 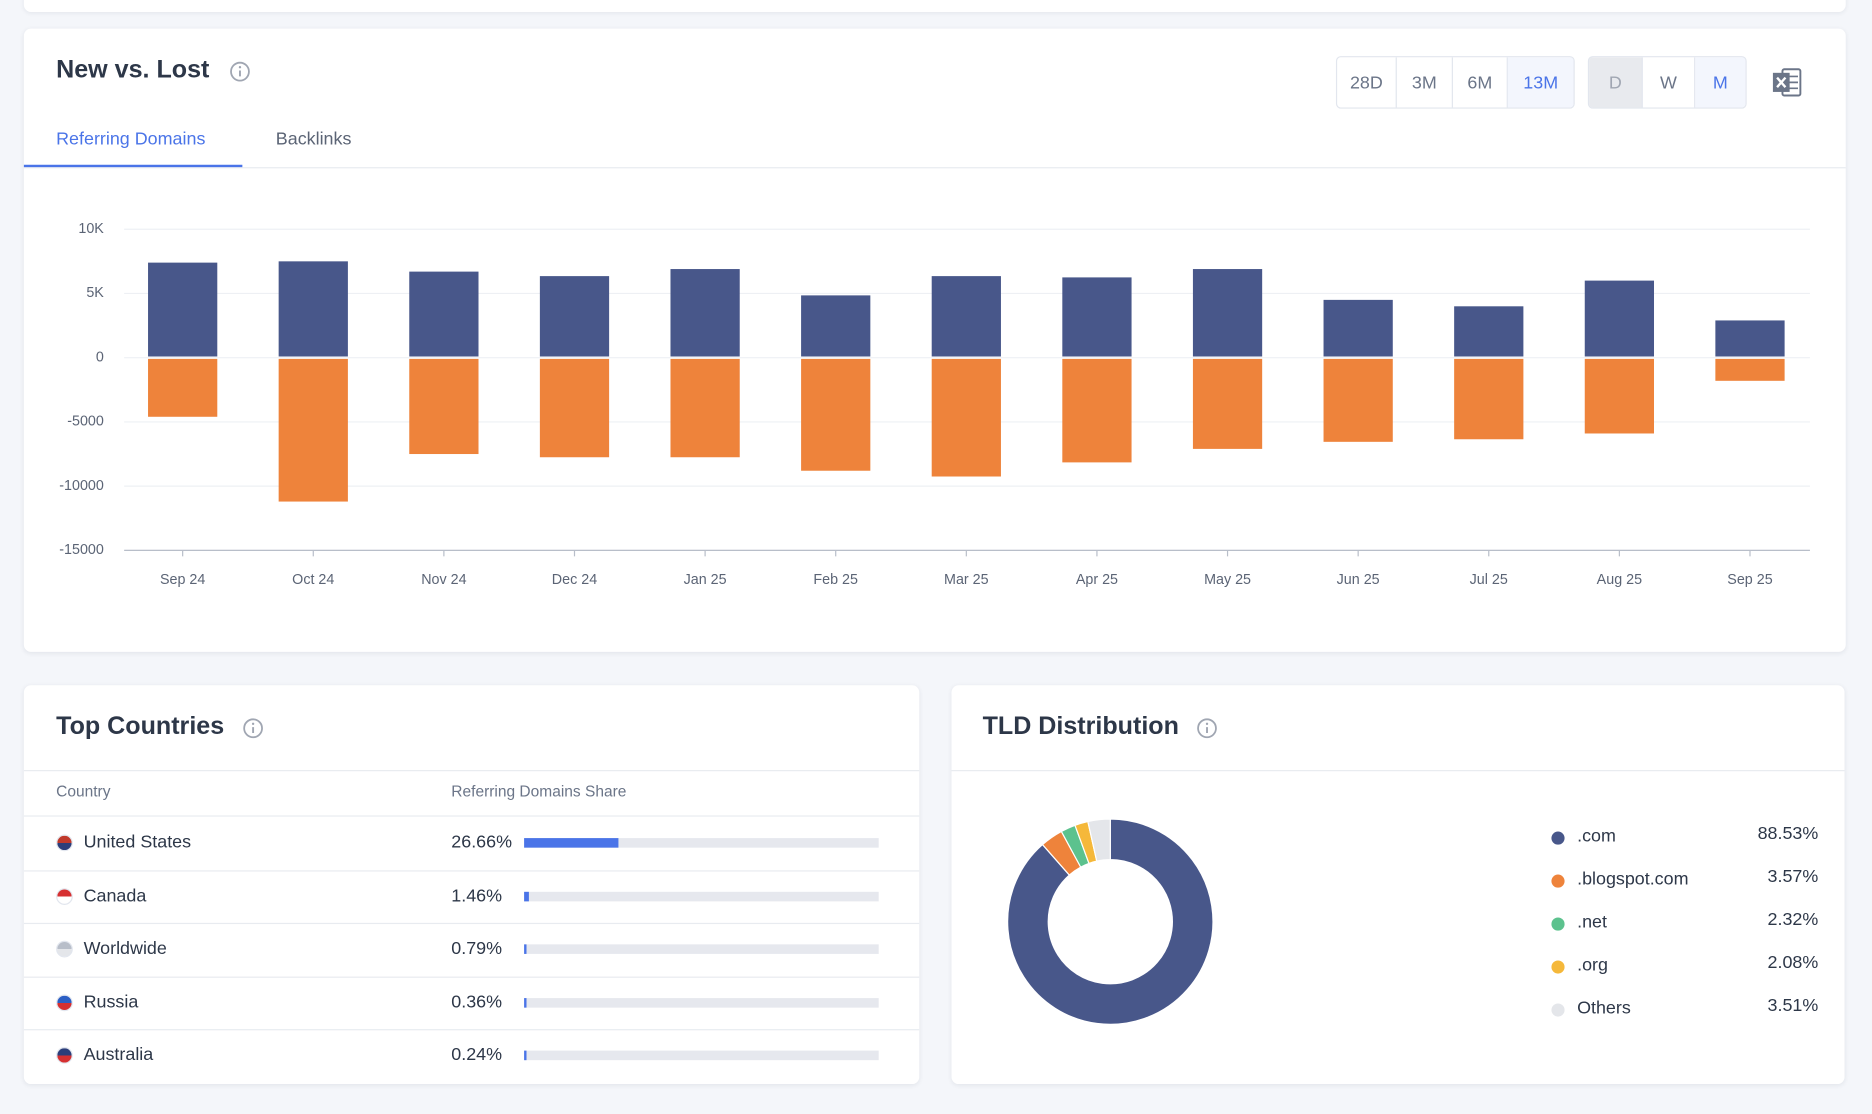 I want to click on column-header: Country, so click(x=83, y=790).